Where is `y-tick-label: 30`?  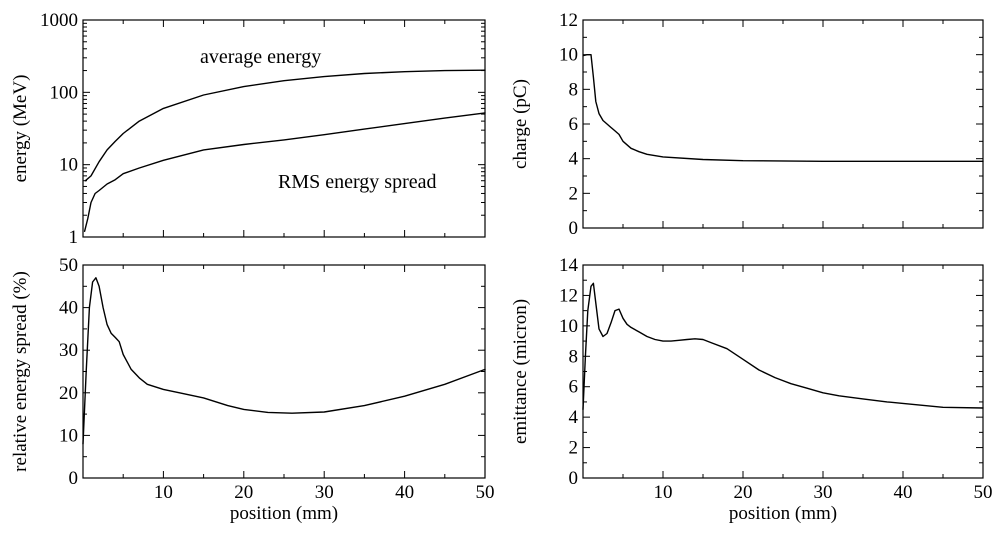 y-tick-label: 30 is located at coordinates (68, 350).